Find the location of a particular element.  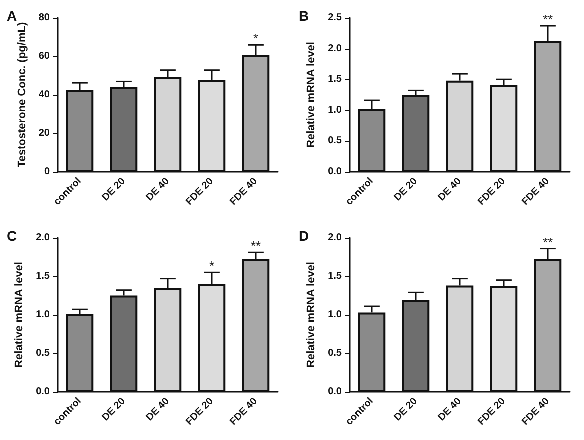

y-tick-label: 2.5 is located at coordinates (335, 18).